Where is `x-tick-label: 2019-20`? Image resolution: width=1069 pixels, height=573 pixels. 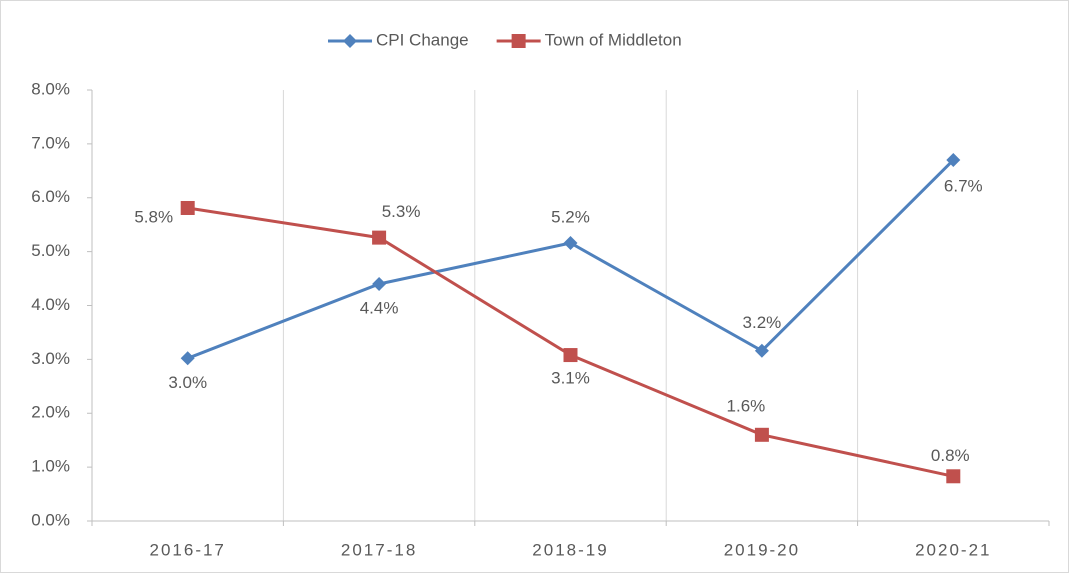
x-tick-label: 2019-20 is located at coordinates (762, 549).